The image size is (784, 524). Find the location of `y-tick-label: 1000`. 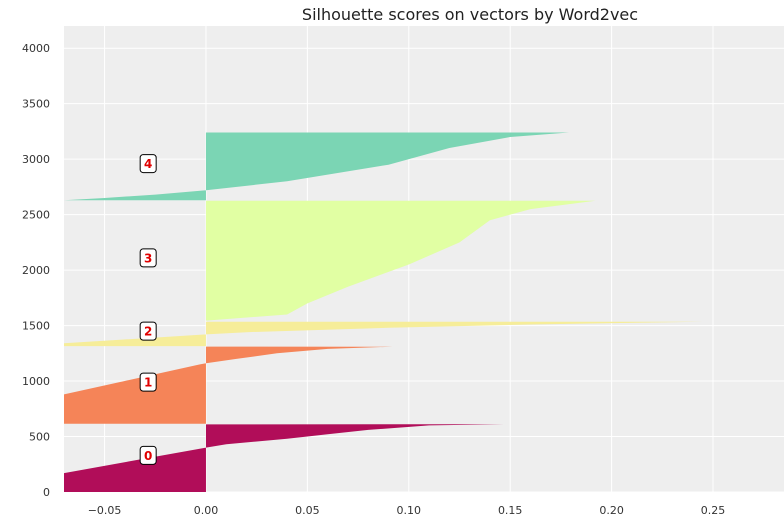

y-tick-label: 1000 is located at coordinates (36, 381).